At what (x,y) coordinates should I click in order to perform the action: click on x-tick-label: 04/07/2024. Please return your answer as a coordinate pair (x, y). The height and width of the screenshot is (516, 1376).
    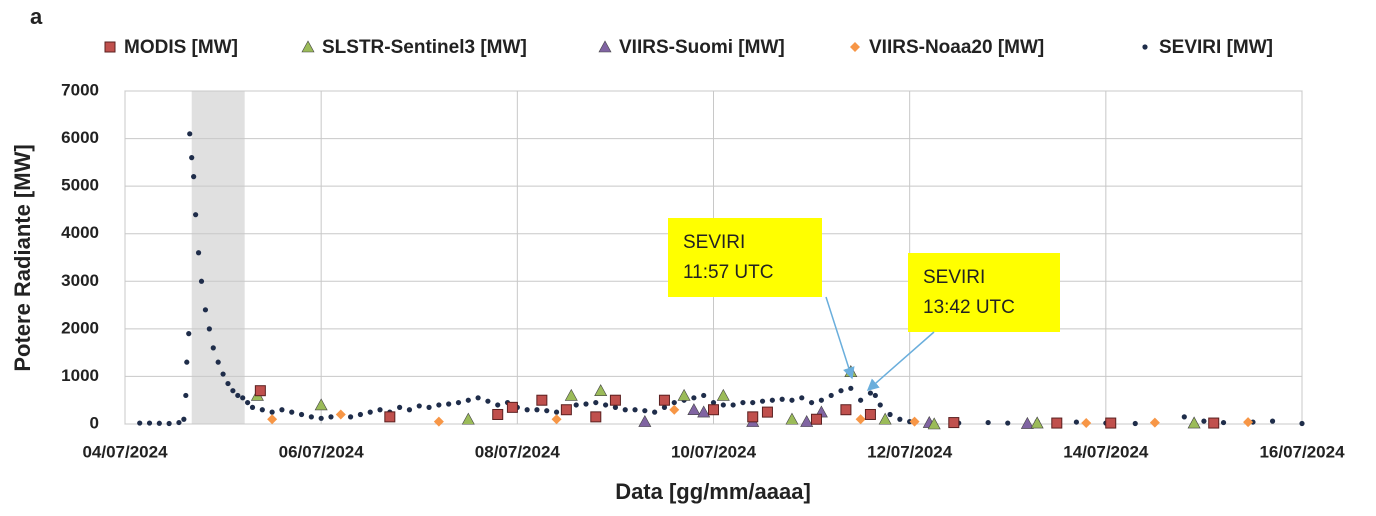
    Looking at the image, I should click on (125, 451).